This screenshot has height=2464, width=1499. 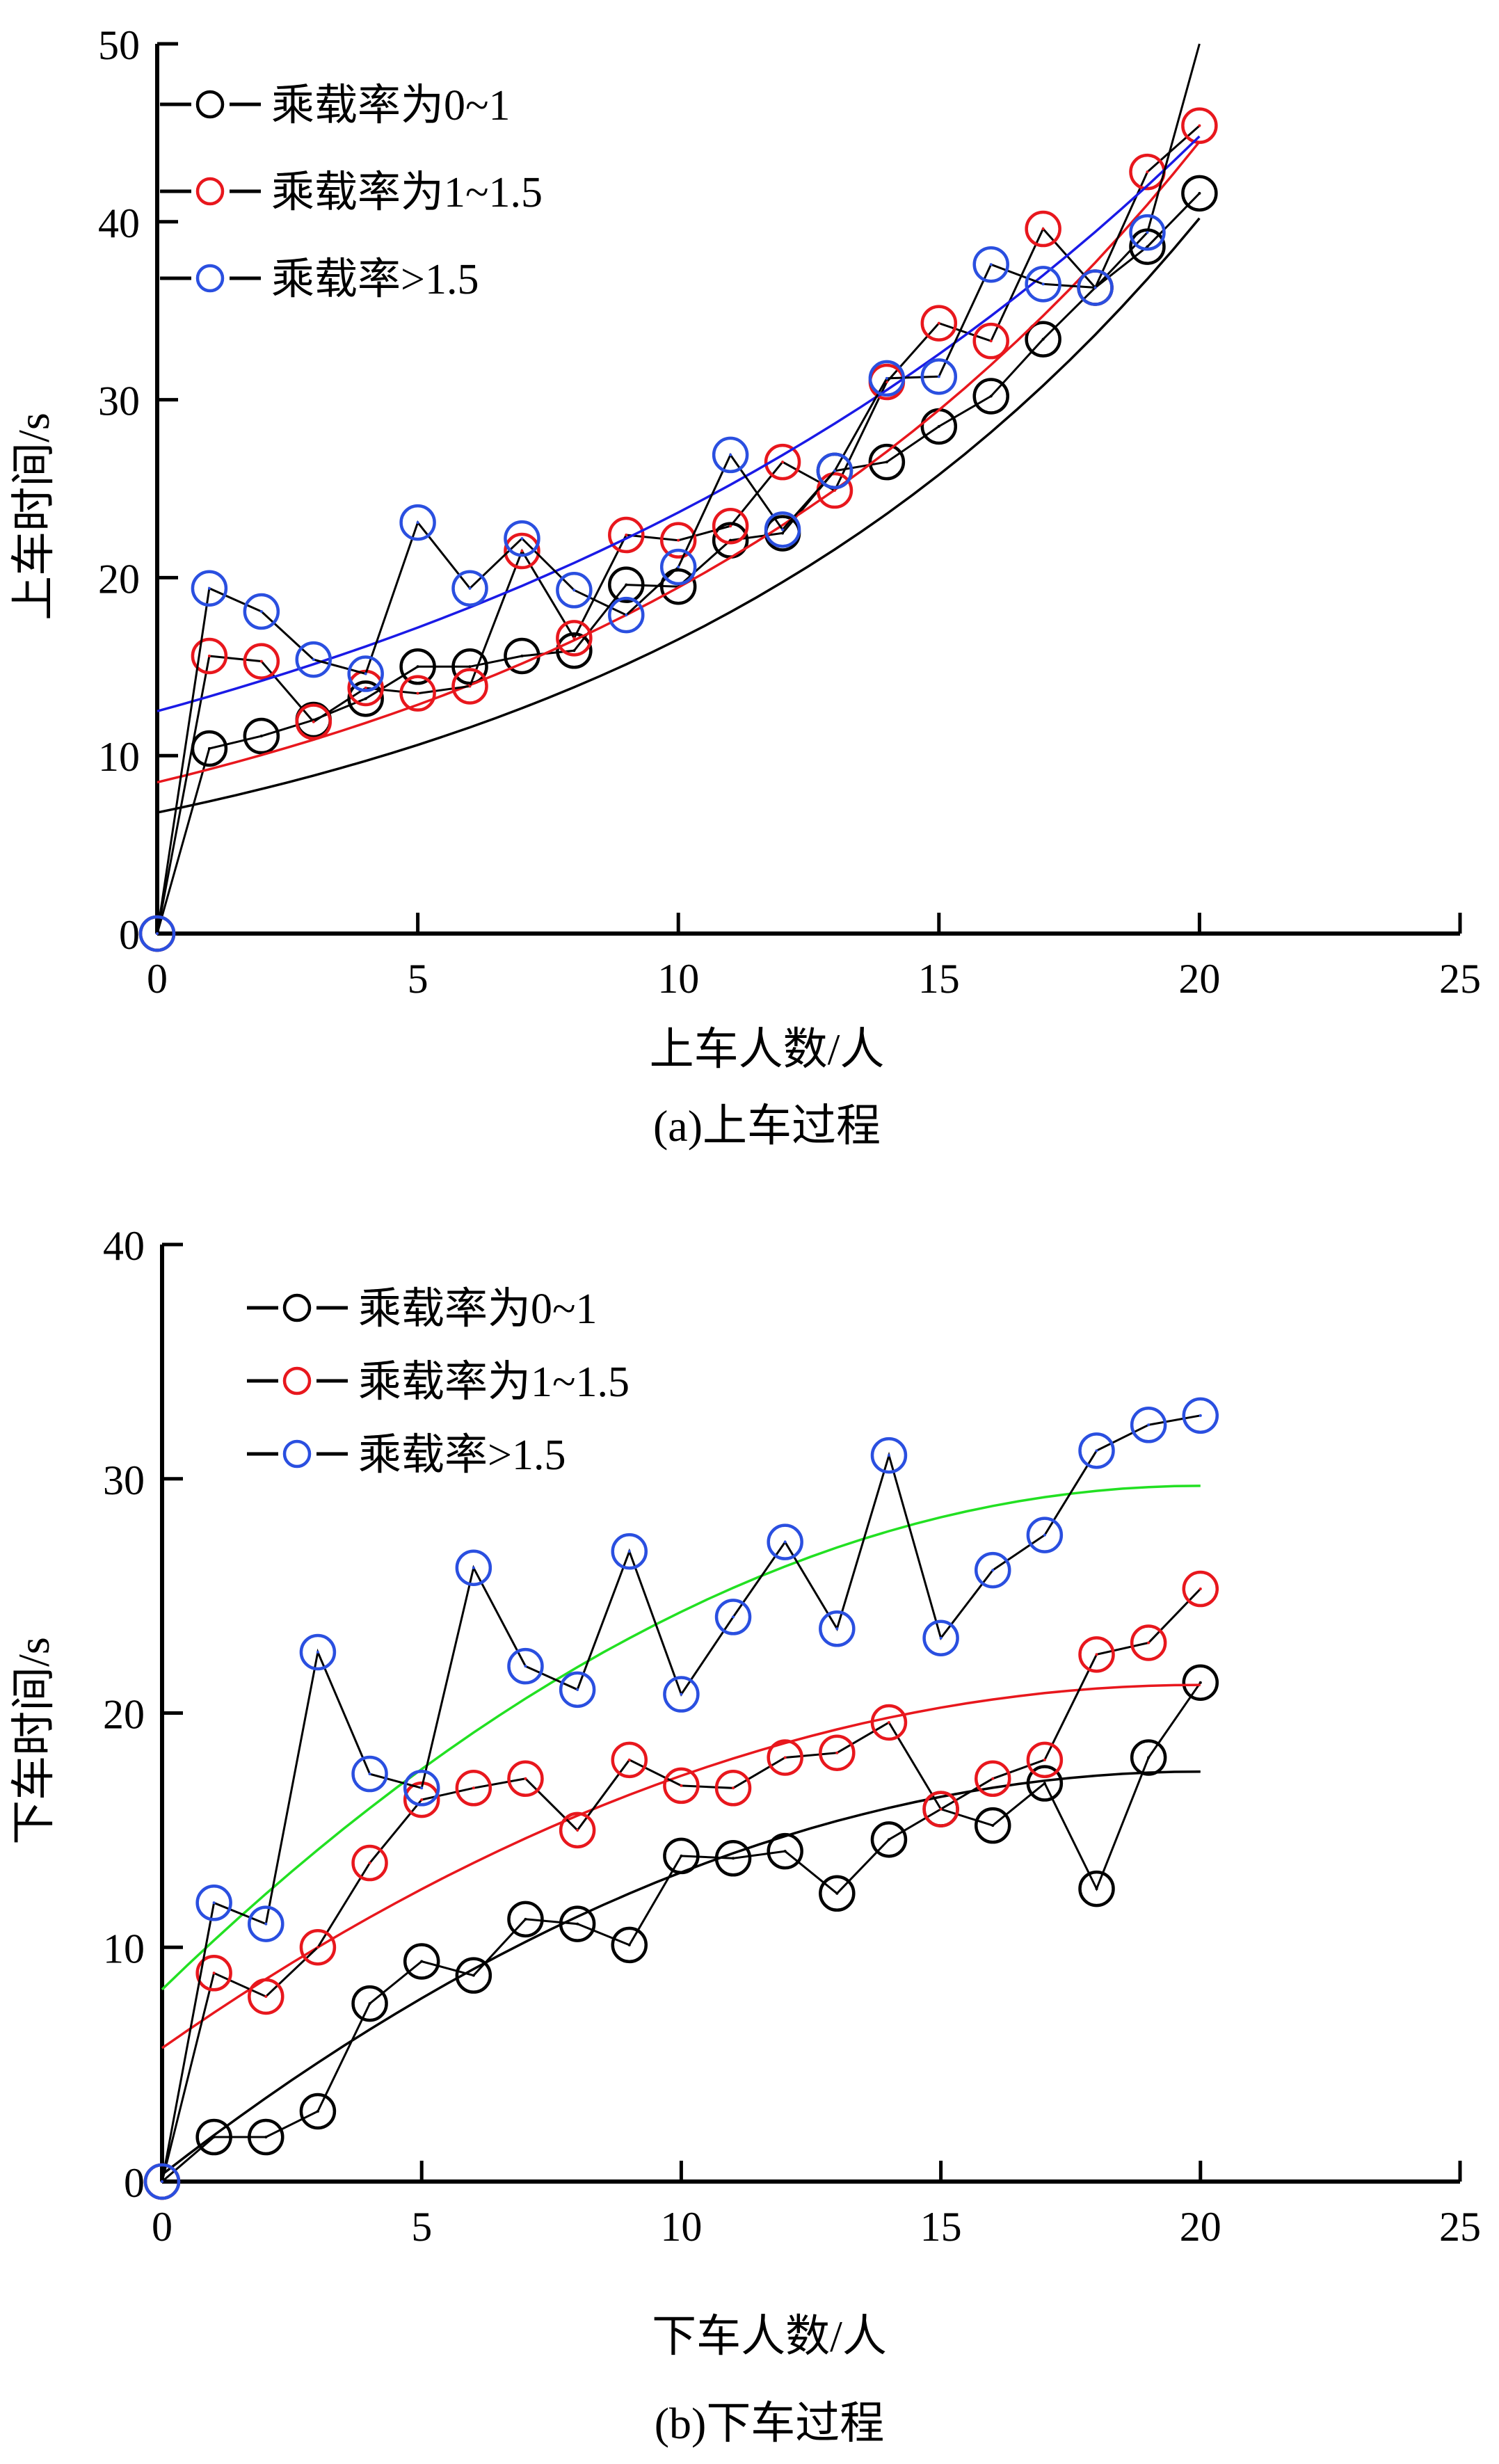 What do you see at coordinates (1460, 979) in the screenshot?
I see `x-tick-label: 25` at bounding box center [1460, 979].